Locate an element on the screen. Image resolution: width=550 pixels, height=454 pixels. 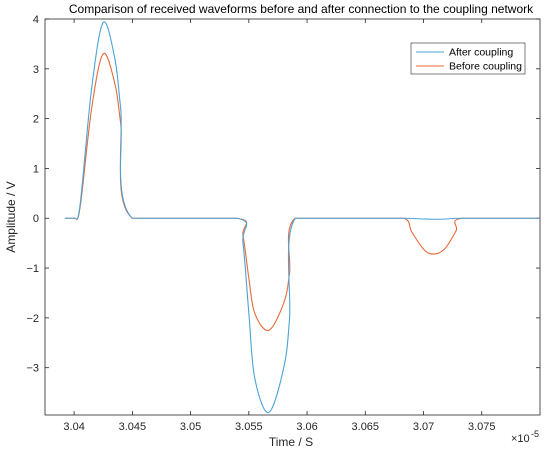
legend-label-after-coupling: After coupling is located at coordinates (481, 53).